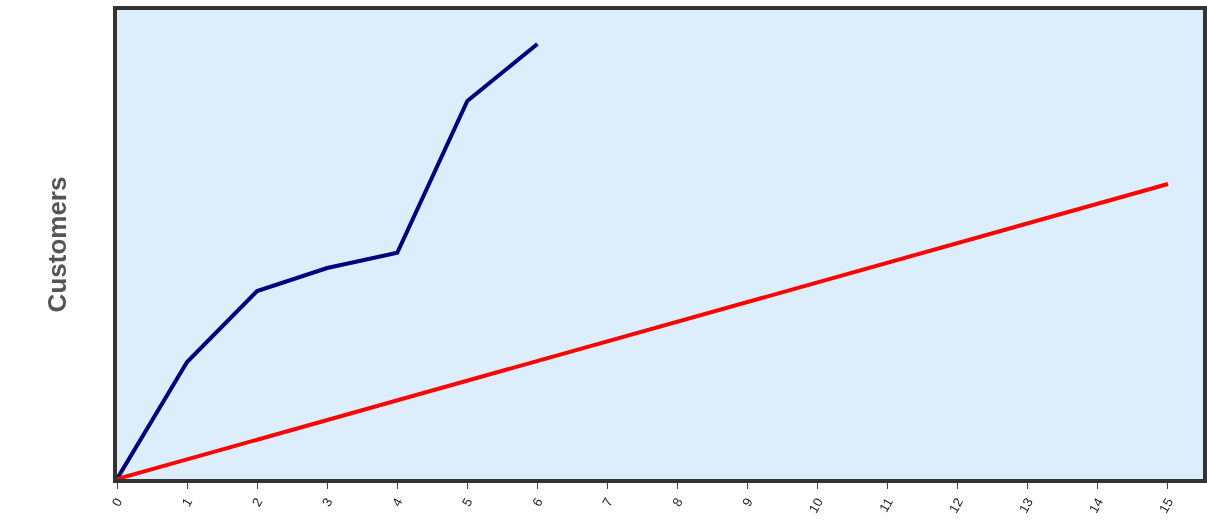 This screenshot has width=1207, height=521. Describe the element at coordinates (56, 244) in the screenshot. I see `y-axis-title: Customers` at that location.